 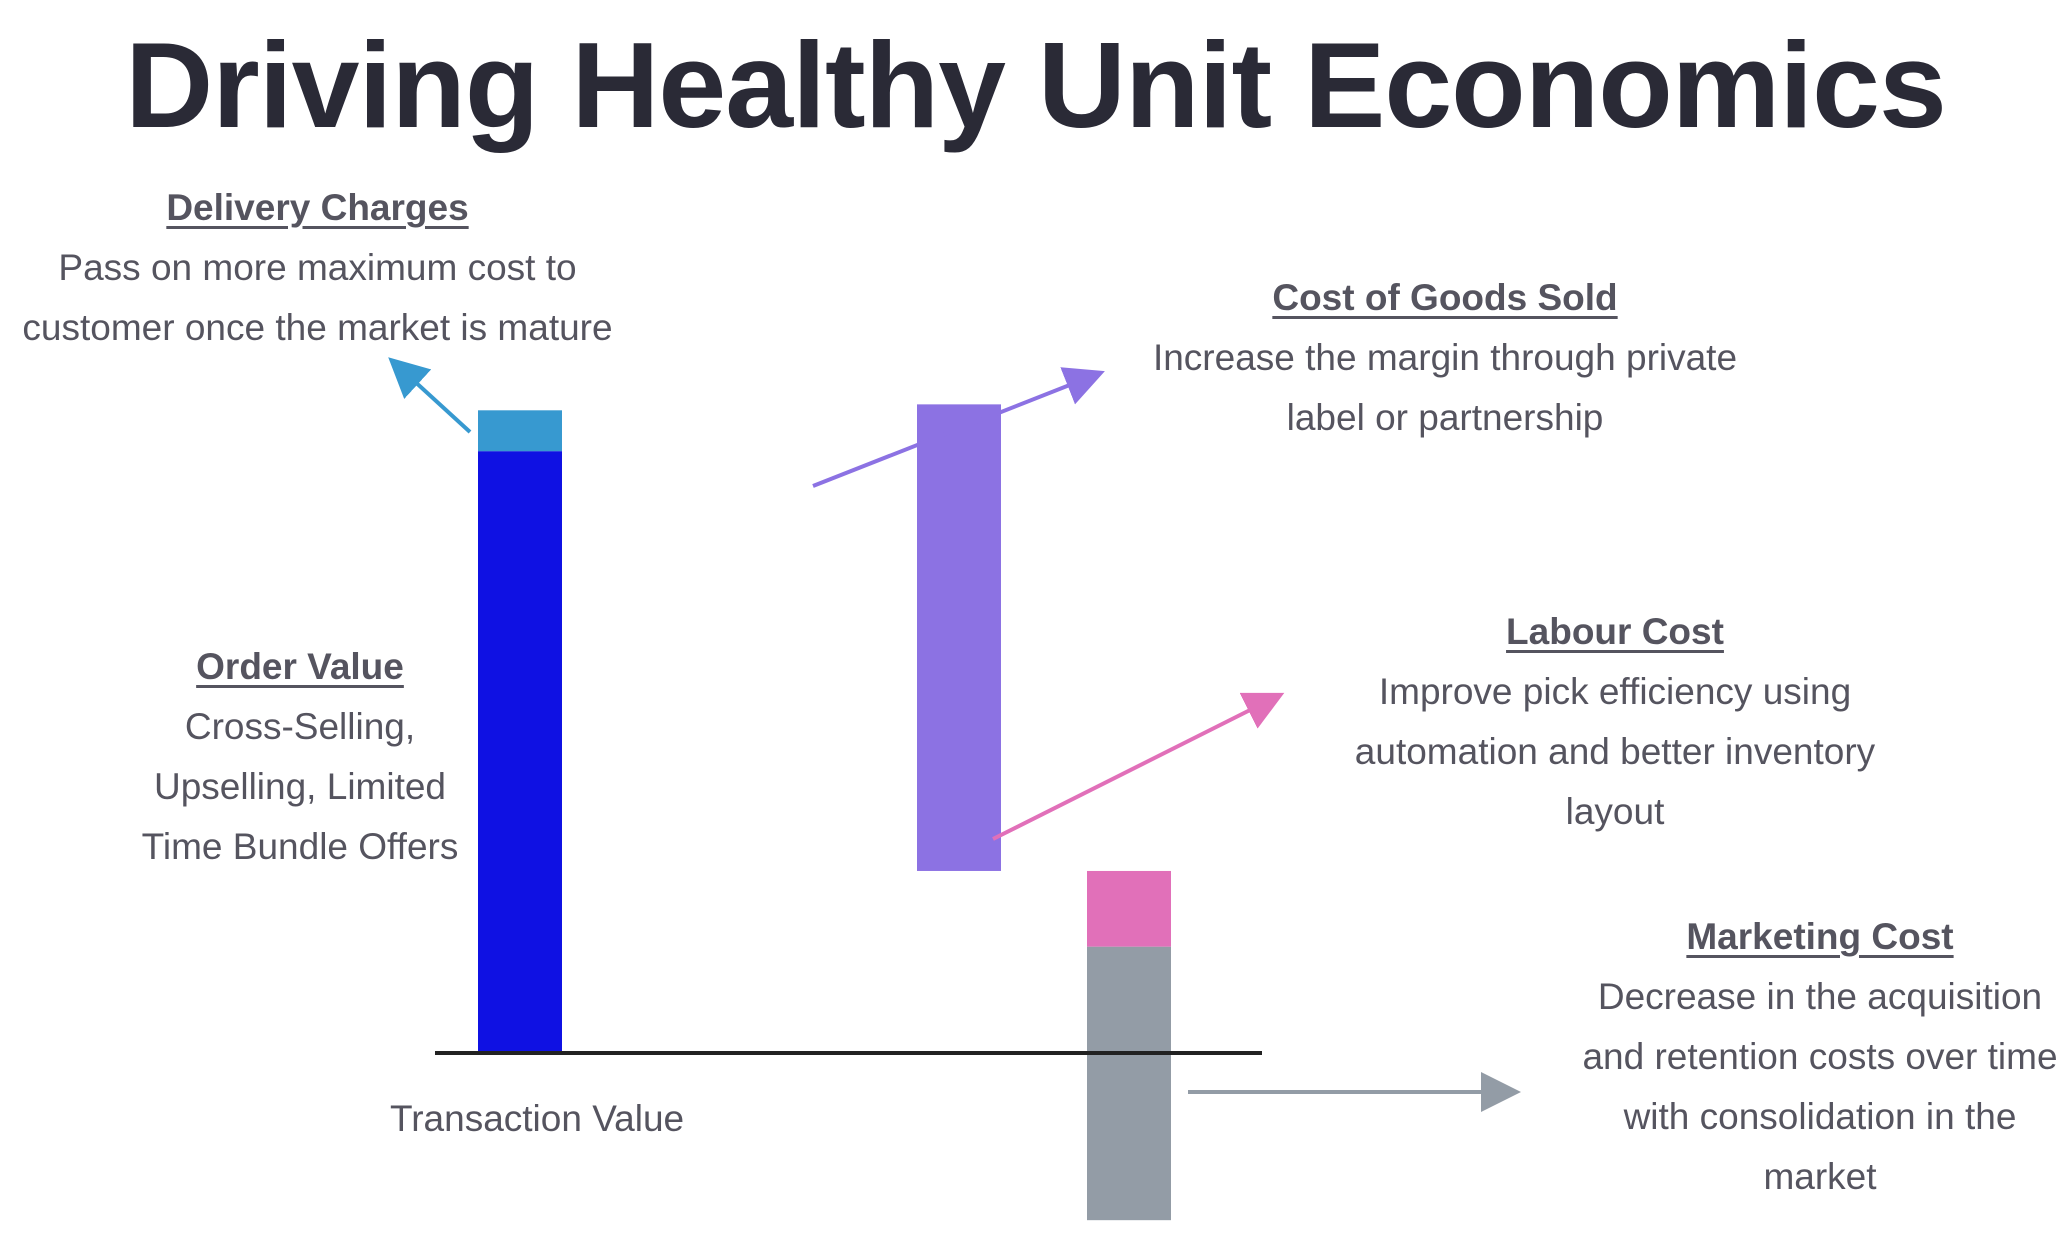 I want to click on delivery-charges-bar, so click(x=520, y=431).